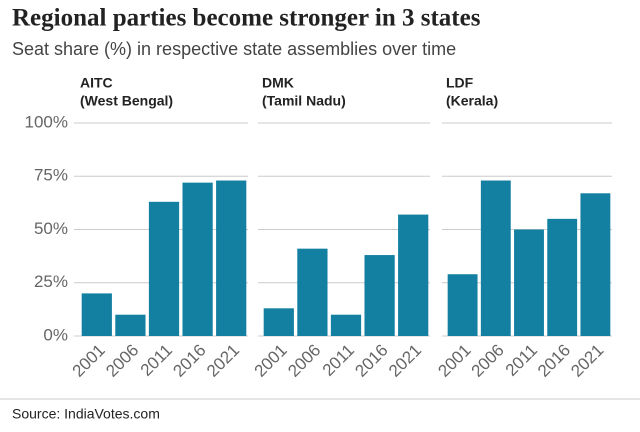 This screenshot has width=640, height=432. What do you see at coordinates (55, 334) in the screenshot?
I see `y-tick-label: 0%` at bounding box center [55, 334].